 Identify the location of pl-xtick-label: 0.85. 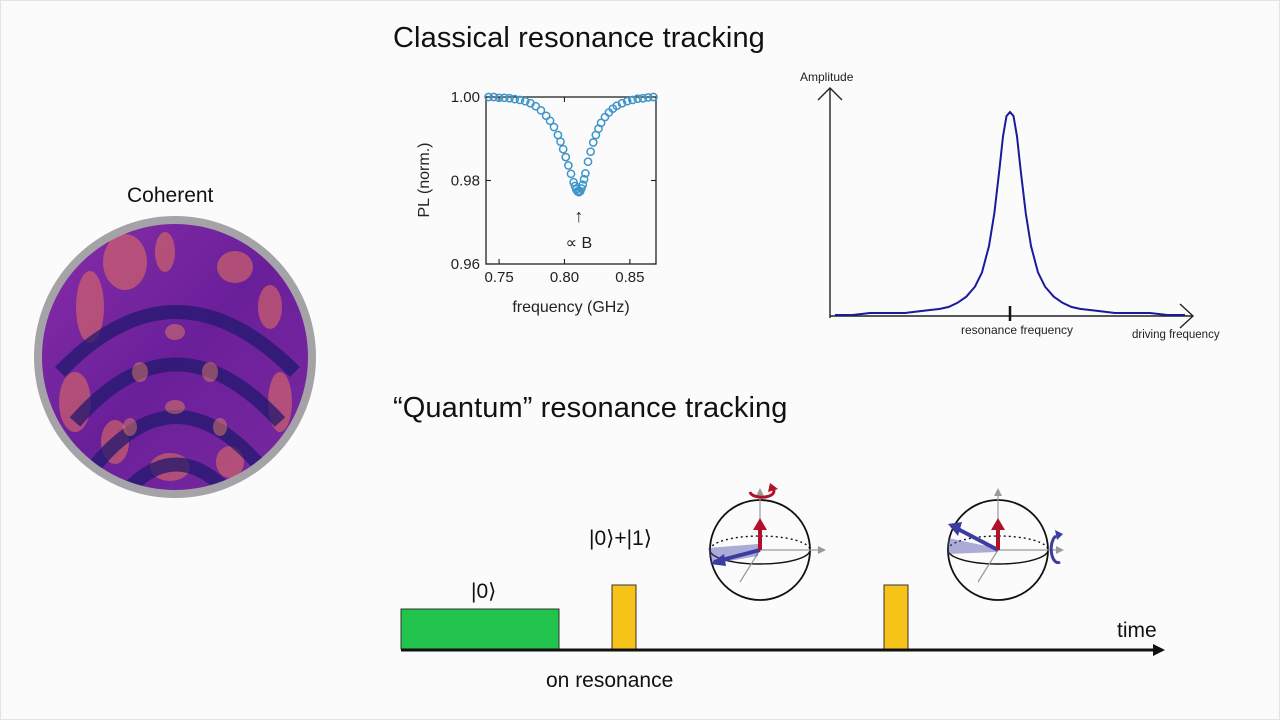
(629, 277).